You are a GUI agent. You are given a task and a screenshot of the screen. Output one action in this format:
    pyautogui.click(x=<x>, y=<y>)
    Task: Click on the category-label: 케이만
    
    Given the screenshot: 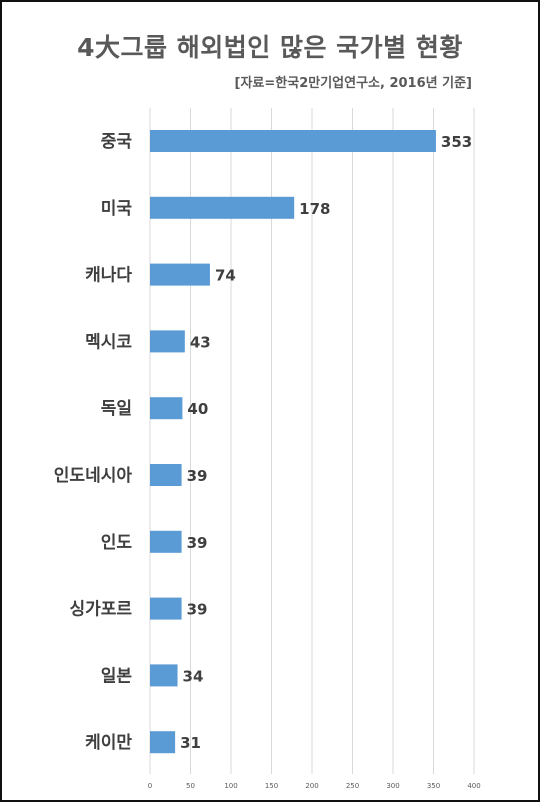 What is the action you would take?
    pyautogui.click(x=108, y=743)
    